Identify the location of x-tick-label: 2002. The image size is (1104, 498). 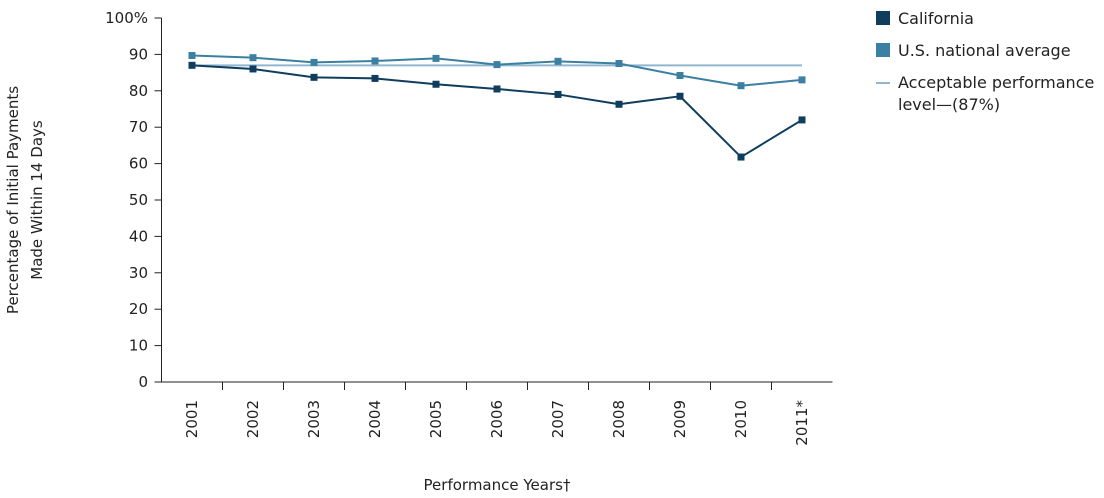
(253, 419).